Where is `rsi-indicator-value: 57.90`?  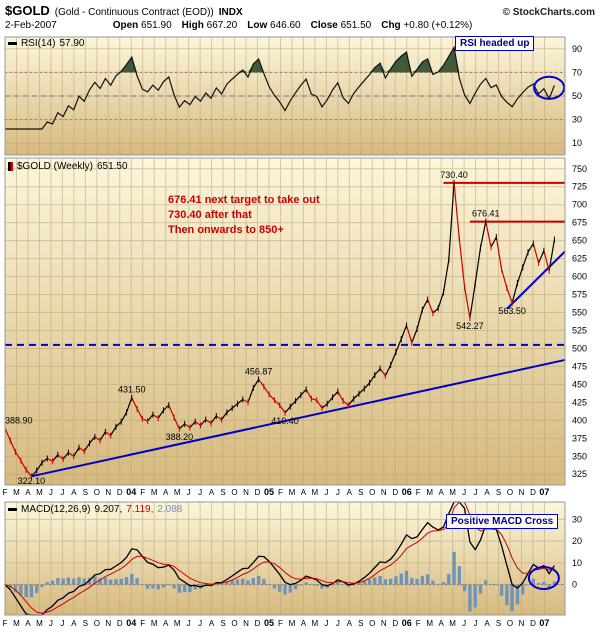
rsi-indicator-value: 57.90 is located at coordinates (72, 43).